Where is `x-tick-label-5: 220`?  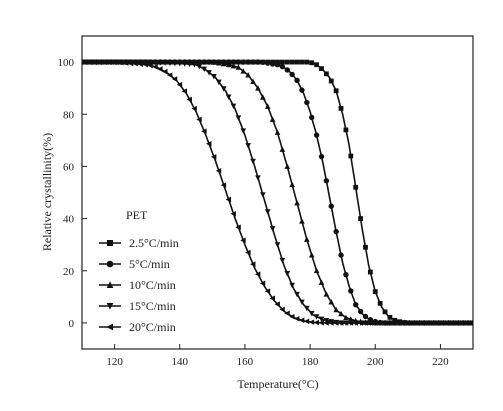
x-tick-label-5: 220 is located at coordinates (440, 362).